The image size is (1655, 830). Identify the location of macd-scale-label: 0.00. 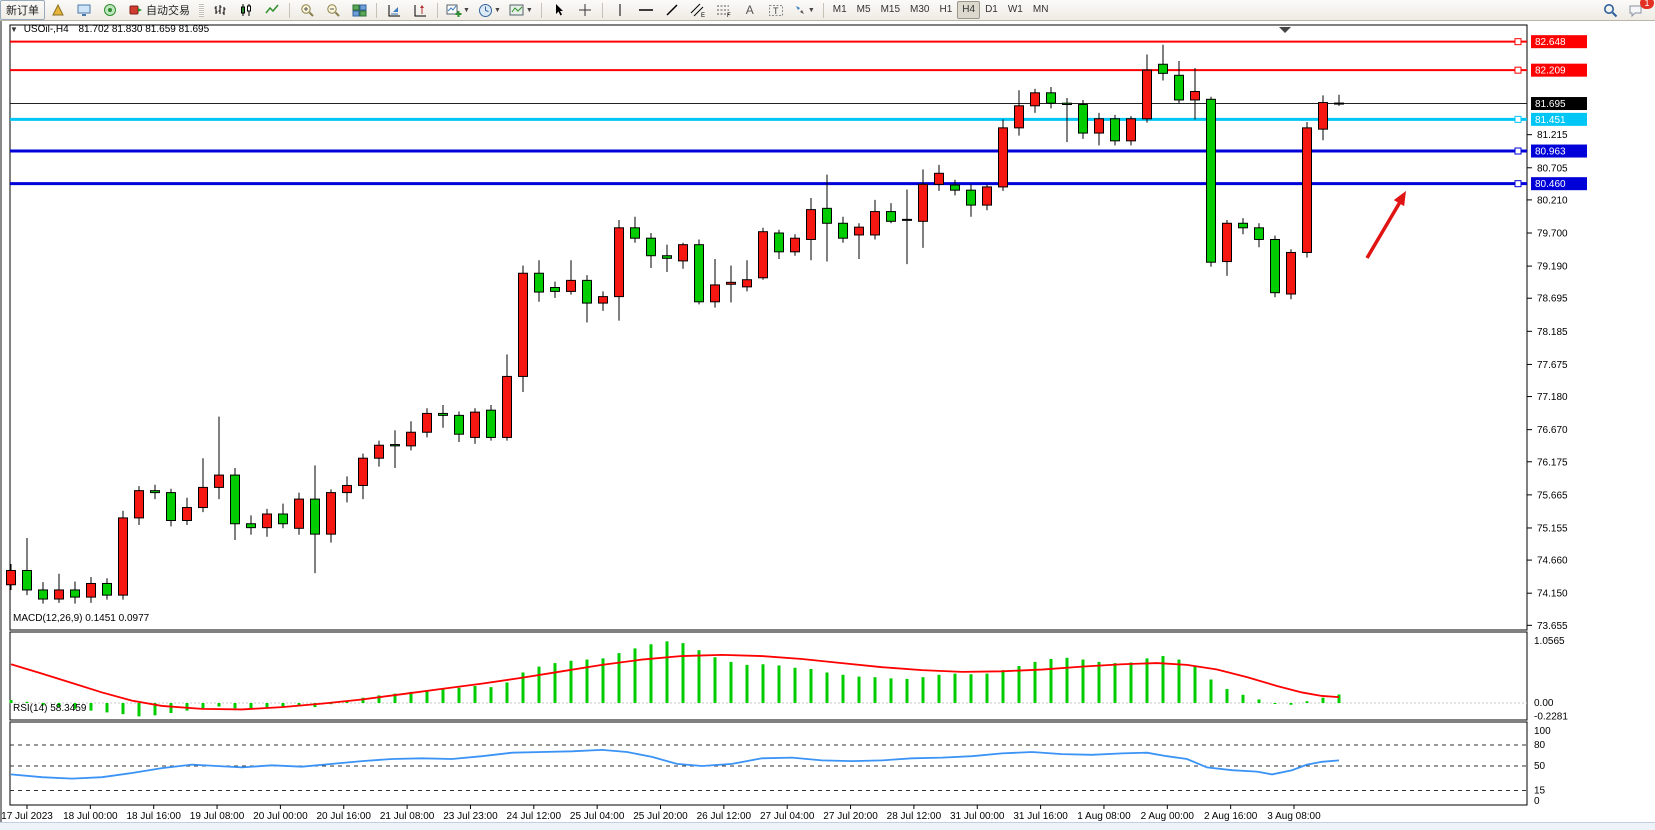
(1544, 703).